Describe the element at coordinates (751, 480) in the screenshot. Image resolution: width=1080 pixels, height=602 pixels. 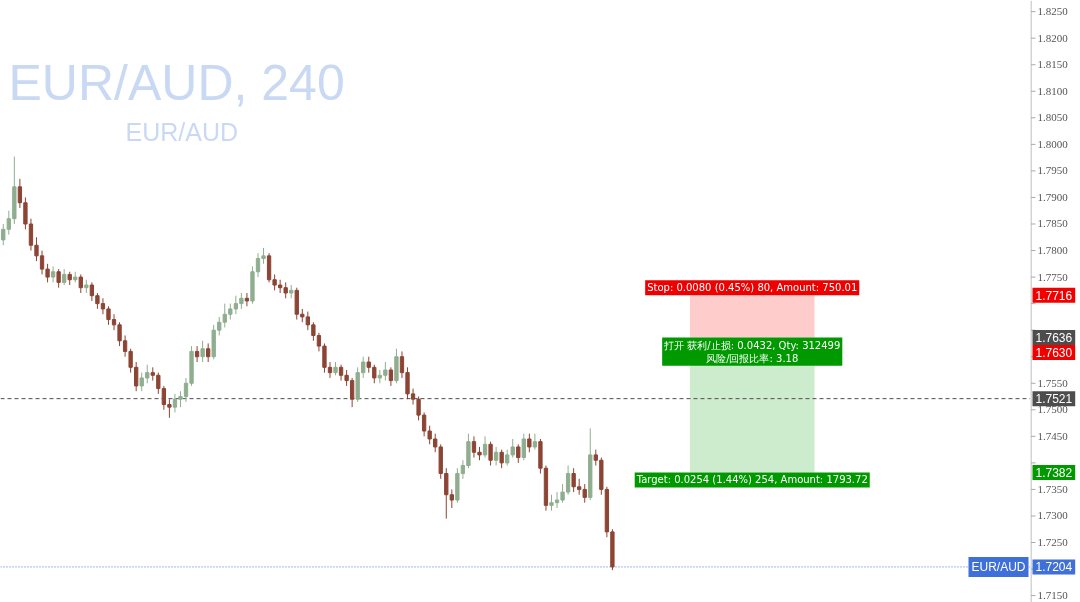
I see `annotation: Target: 0.0254 (1.44%) 254, Amount: 1793.72` at that location.